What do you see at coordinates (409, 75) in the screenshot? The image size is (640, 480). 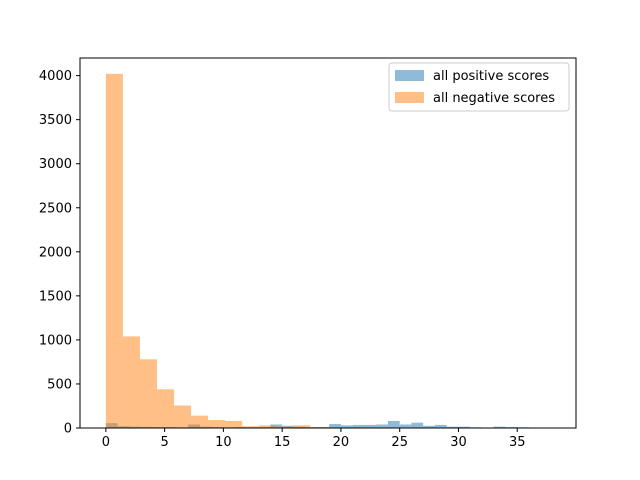 I see `legend-swatch-positive` at bounding box center [409, 75].